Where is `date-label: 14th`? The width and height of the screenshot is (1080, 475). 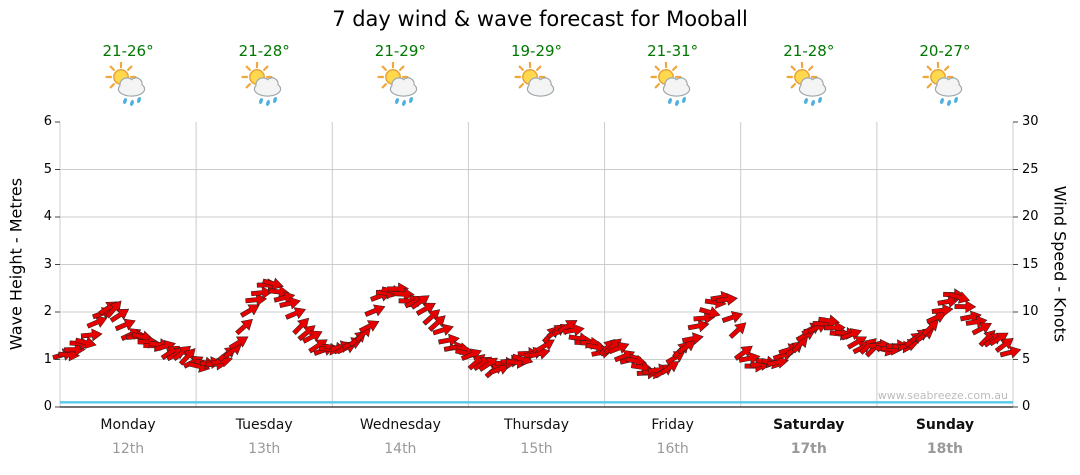 date-label: 14th is located at coordinates (400, 449).